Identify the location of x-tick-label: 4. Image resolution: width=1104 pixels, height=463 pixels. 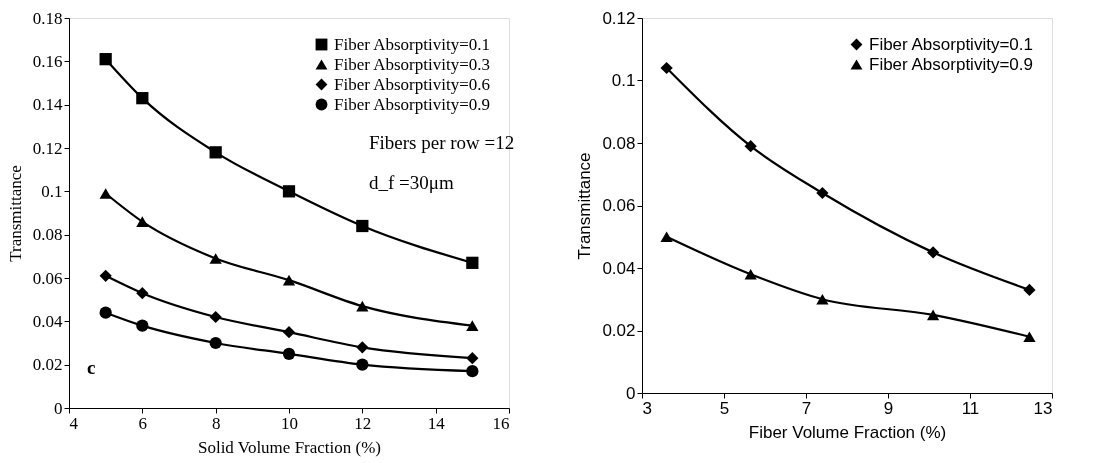
(74, 423).